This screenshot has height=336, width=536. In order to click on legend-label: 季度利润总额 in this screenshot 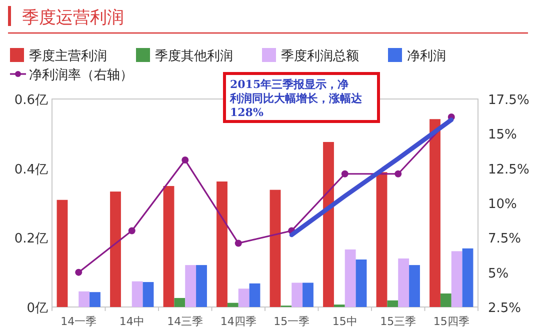, I will do `click(320, 56)`.